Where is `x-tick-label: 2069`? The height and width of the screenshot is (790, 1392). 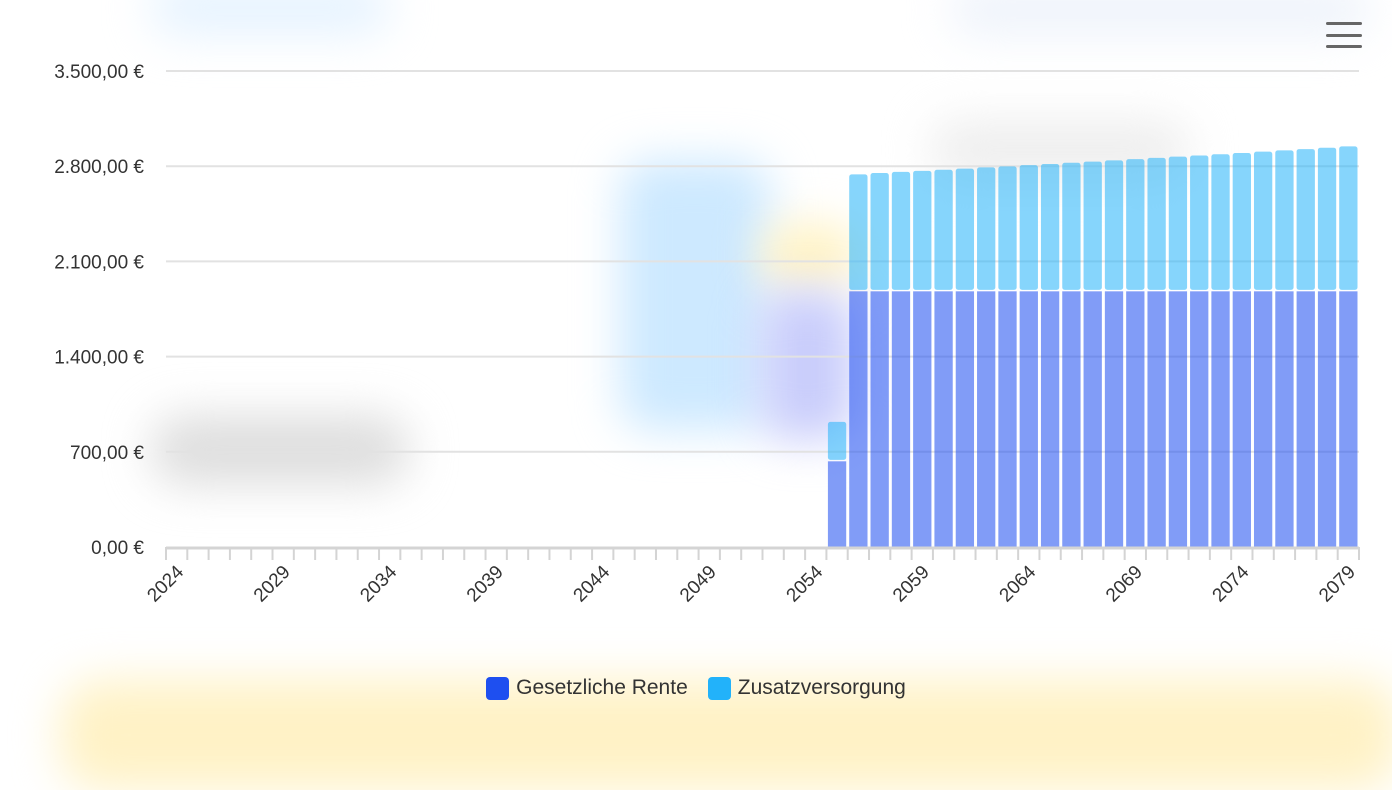 x-tick-label: 2069 is located at coordinates (1124, 584).